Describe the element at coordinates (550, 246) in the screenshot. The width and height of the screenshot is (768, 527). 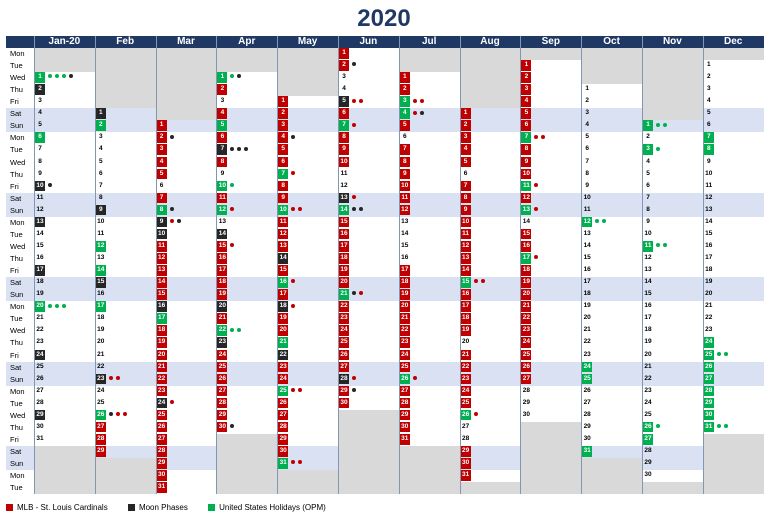
I see `day-cell: 16` at that location.